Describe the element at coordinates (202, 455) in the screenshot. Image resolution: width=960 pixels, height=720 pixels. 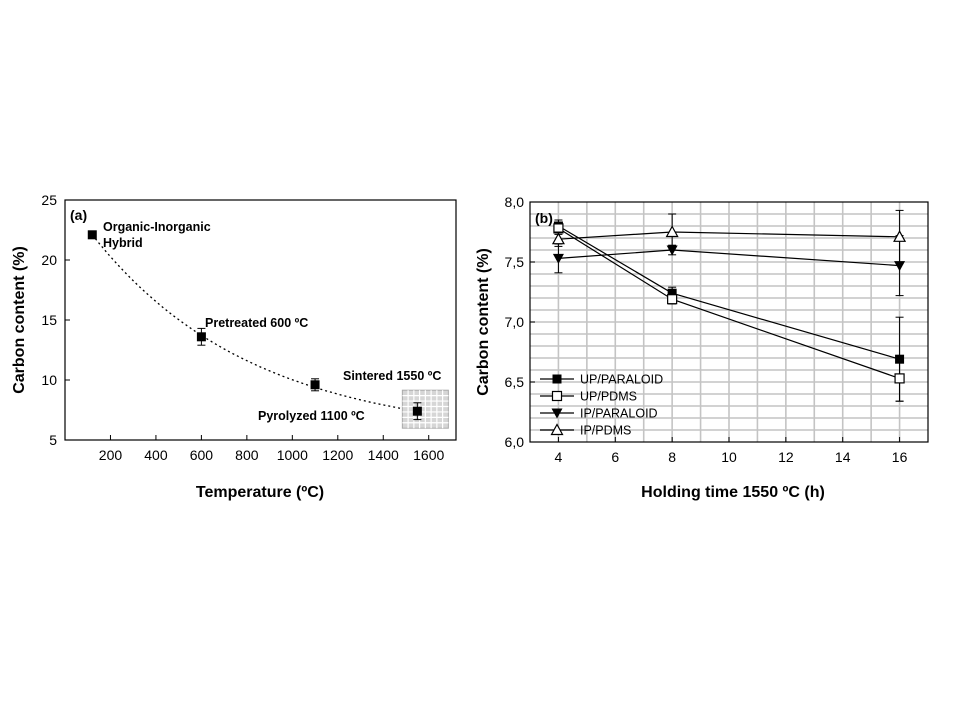
I see `panel-a-x-tick-label: 600` at that location.